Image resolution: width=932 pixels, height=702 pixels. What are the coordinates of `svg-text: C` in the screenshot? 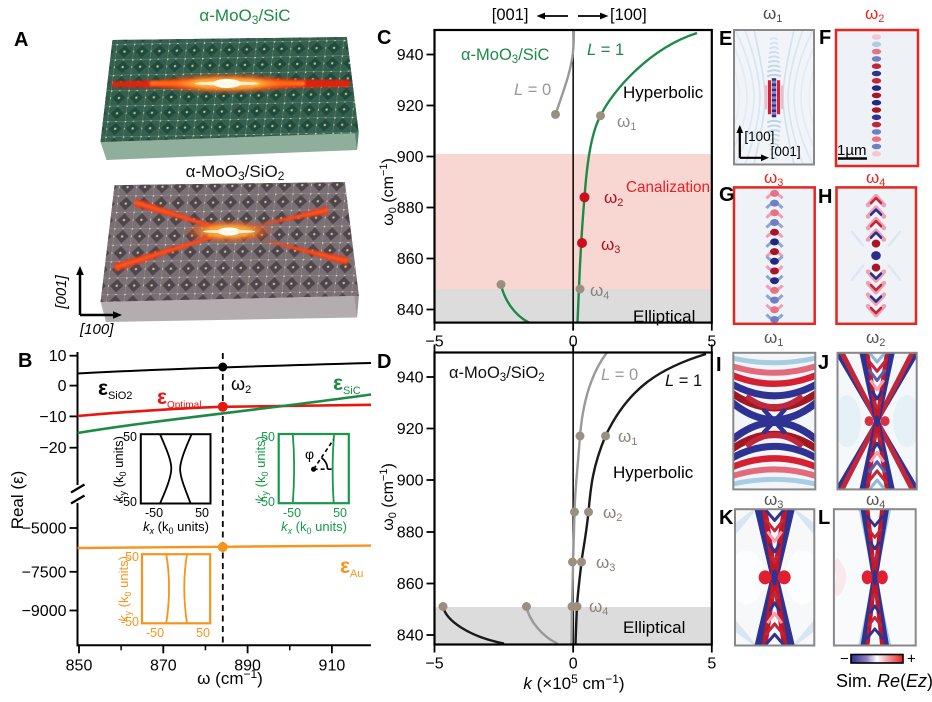 It's located at (384, 38).